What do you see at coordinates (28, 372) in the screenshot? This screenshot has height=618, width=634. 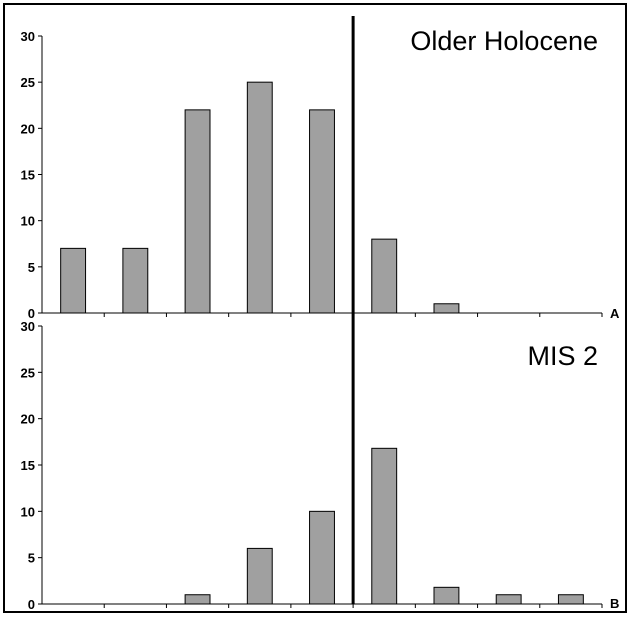 I see `panel-b-y-tick-label: 25` at bounding box center [28, 372].